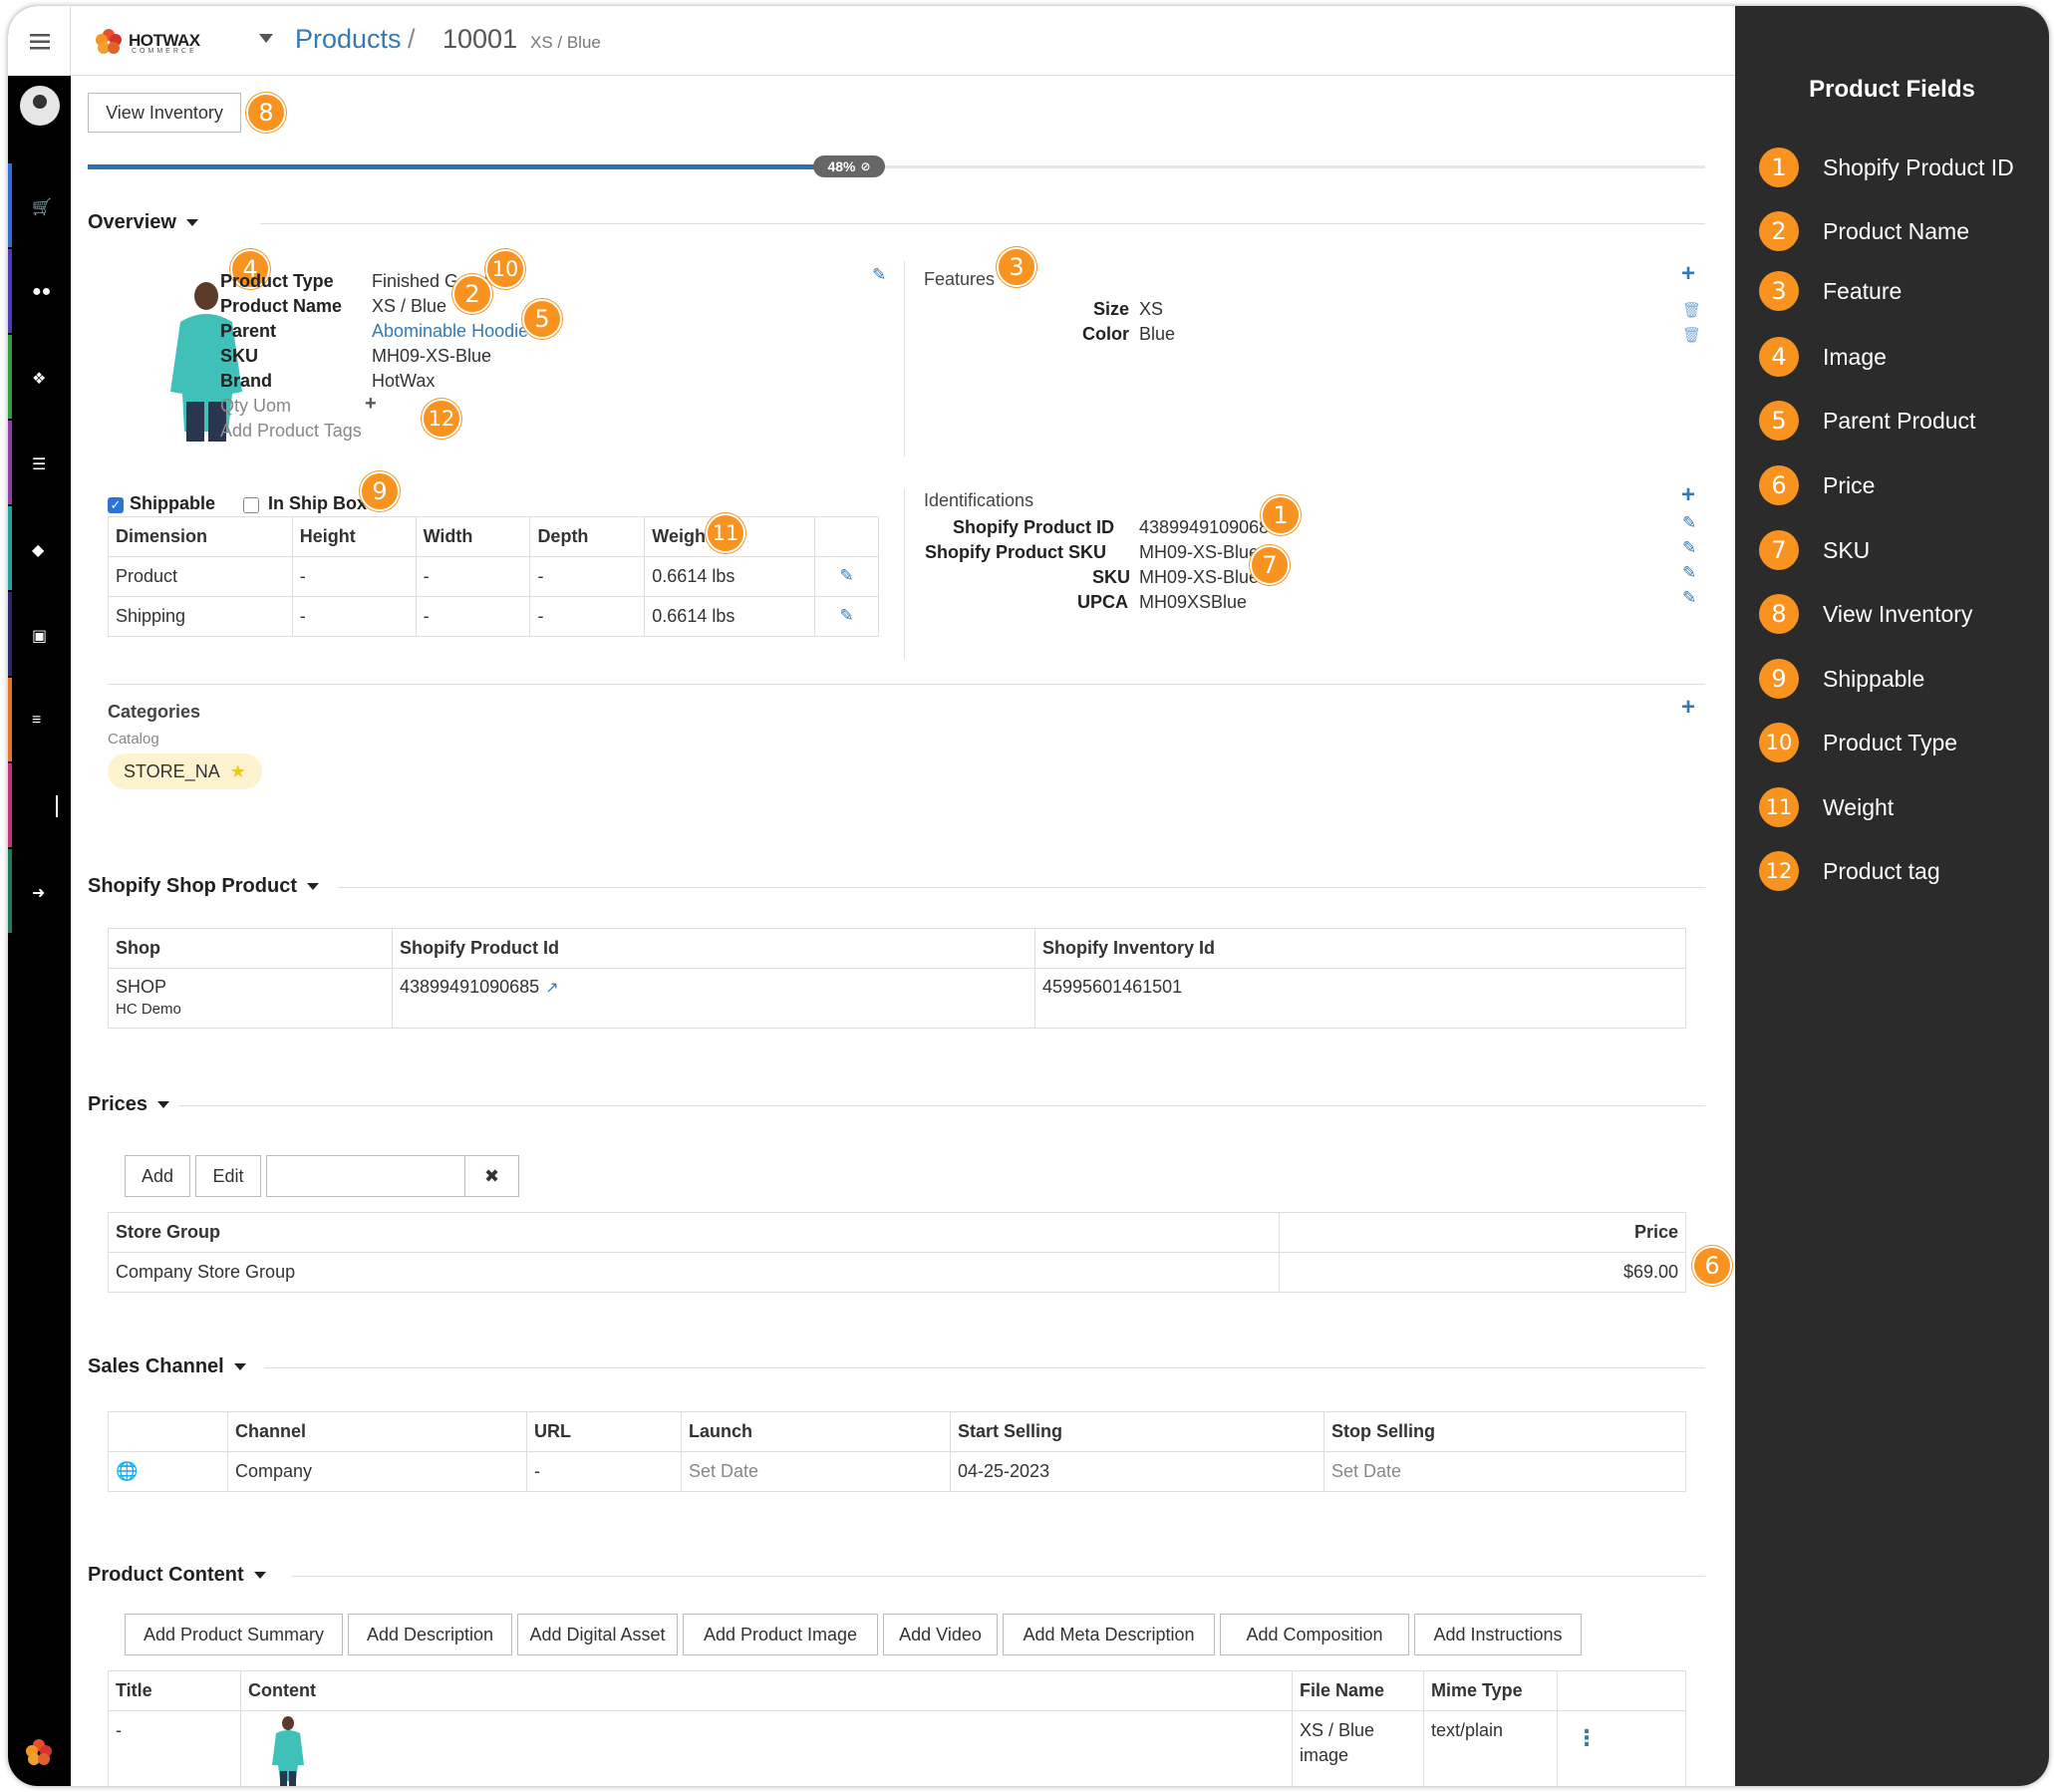 The height and width of the screenshot is (1792, 2054). What do you see at coordinates (694, 1232) in the screenshot?
I see `price-header: Store Group` at bounding box center [694, 1232].